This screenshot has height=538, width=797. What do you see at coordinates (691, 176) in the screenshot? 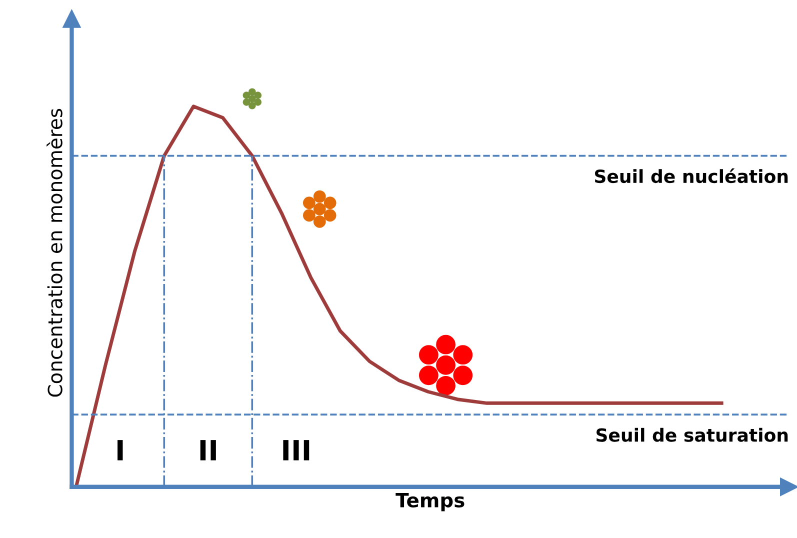
I see `ref-line-label: Seuil de nucléation` at bounding box center [691, 176].